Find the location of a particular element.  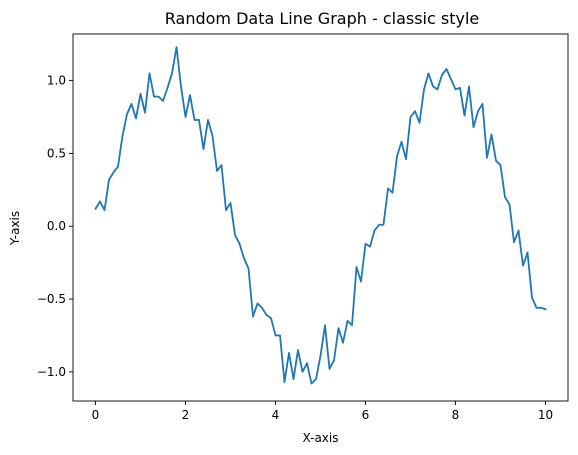

y-tick-label: −1.0 is located at coordinates (51, 372).